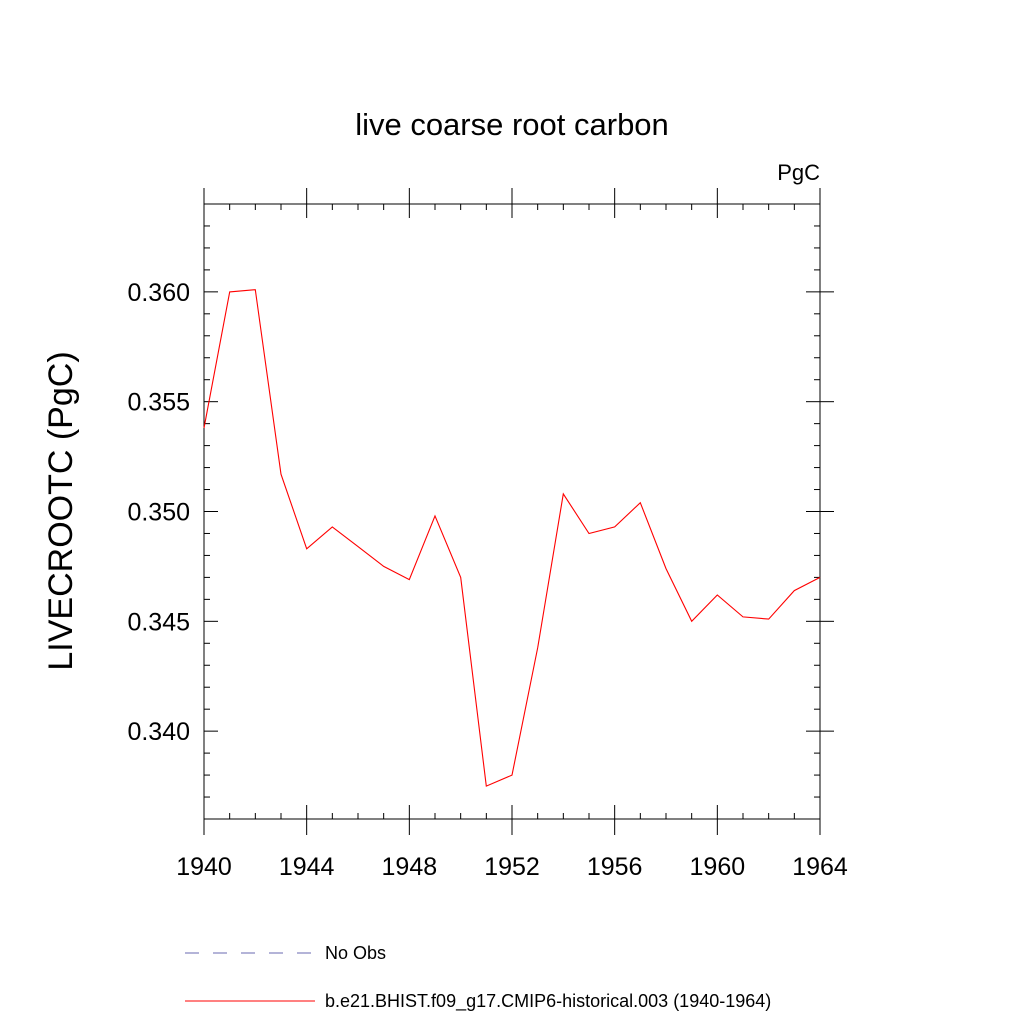  What do you see at coordinates (718, 867) in the screenshot?
I see `x-tick-label: 1960` at bounding box center [718, 867].